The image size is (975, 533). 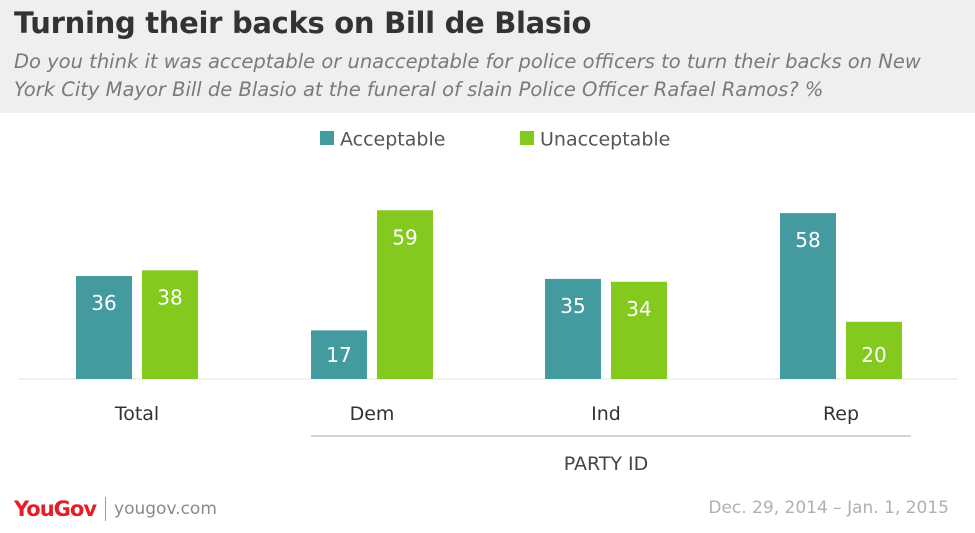 What do you see at coordinates (165, 509) in the screenshot?
I see `site-link: yougov.com` at bounding box center [165, 509].